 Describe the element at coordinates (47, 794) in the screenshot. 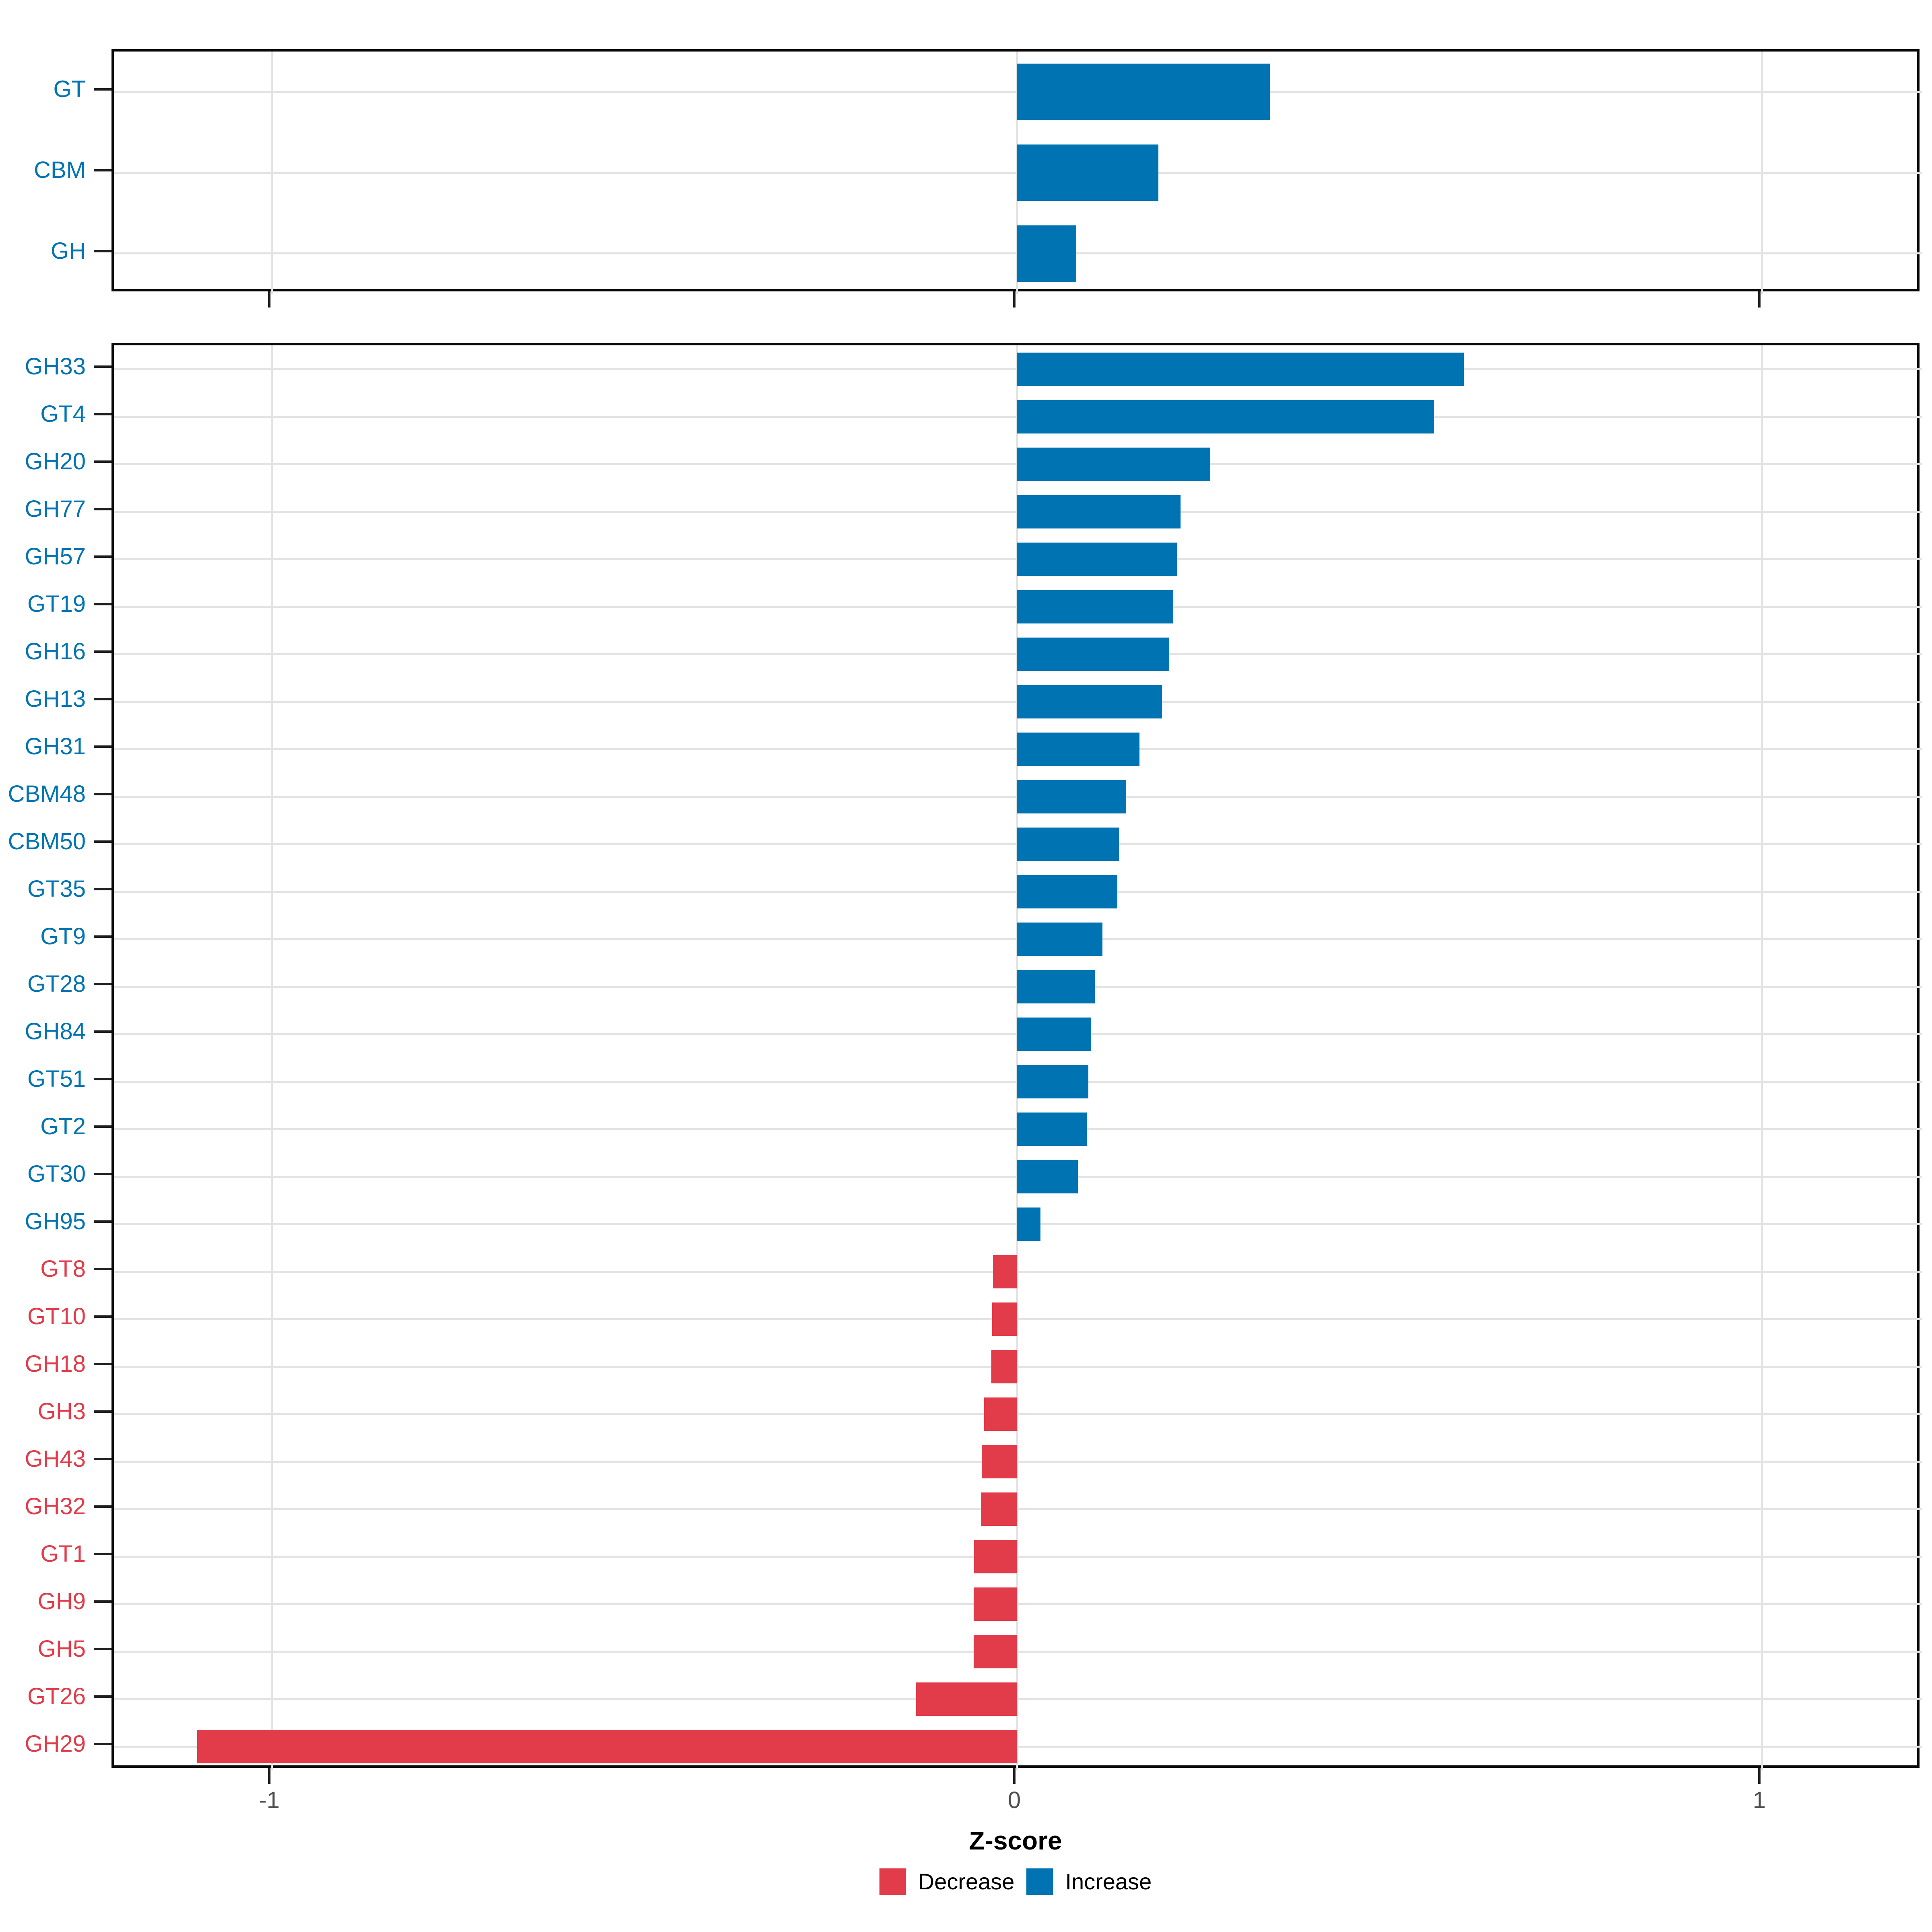

I see `category-label-CBM48: CBM48` at that location.